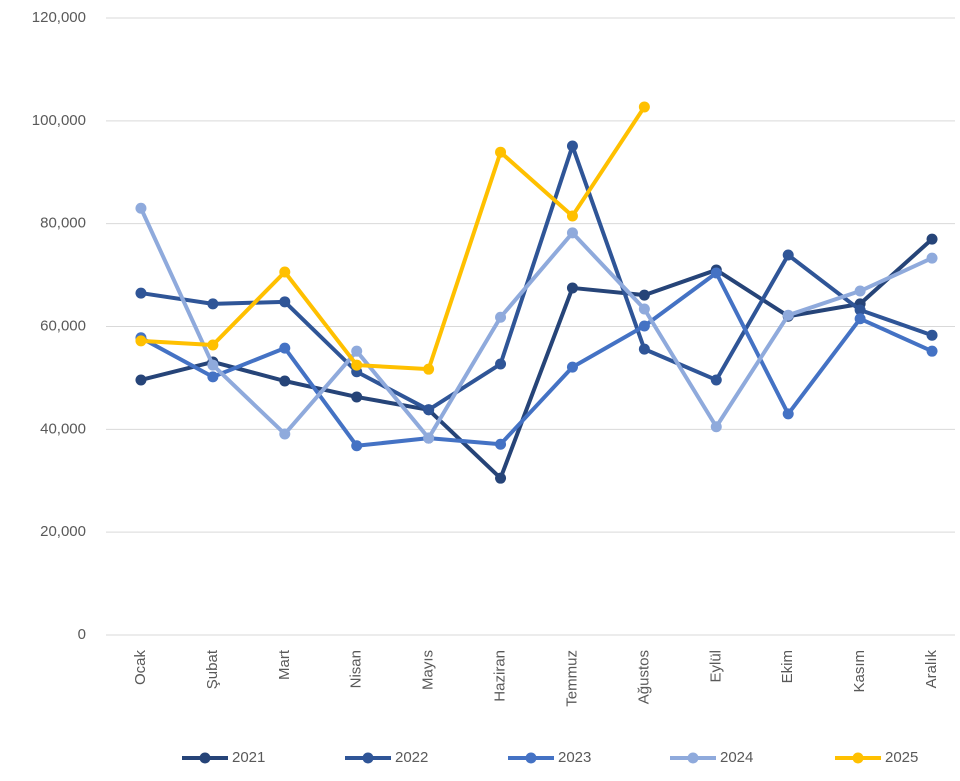 The height and width of the screenshot is (781, 960). What do you see at coordinates (574, 757) in the screenshot?
I see `legend-label: 2023` at bounding box center [574, 757].